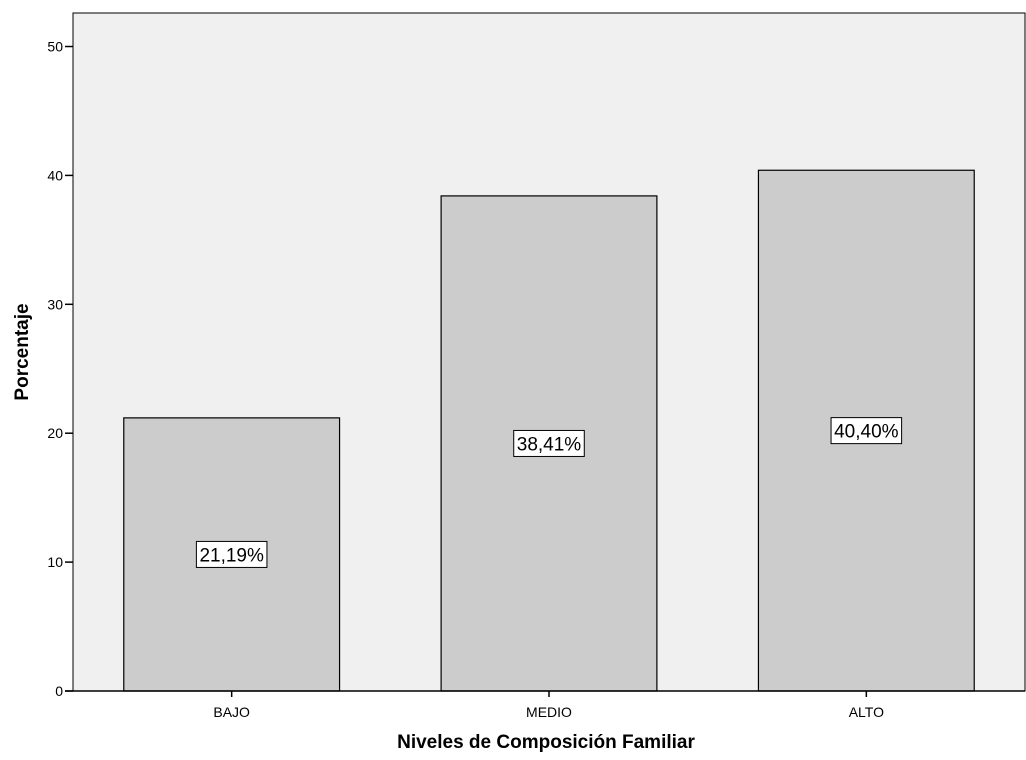  I want to click on y-tick-label: 50, so click(55, 47).